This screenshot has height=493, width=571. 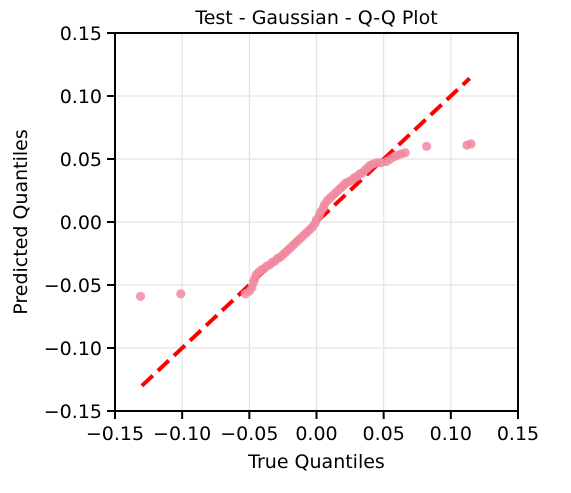 What do you see at coordinates (73, 286) in the screenshot?
I see `y-tick-label-2: −0.05` at bounding box center [73, 286].